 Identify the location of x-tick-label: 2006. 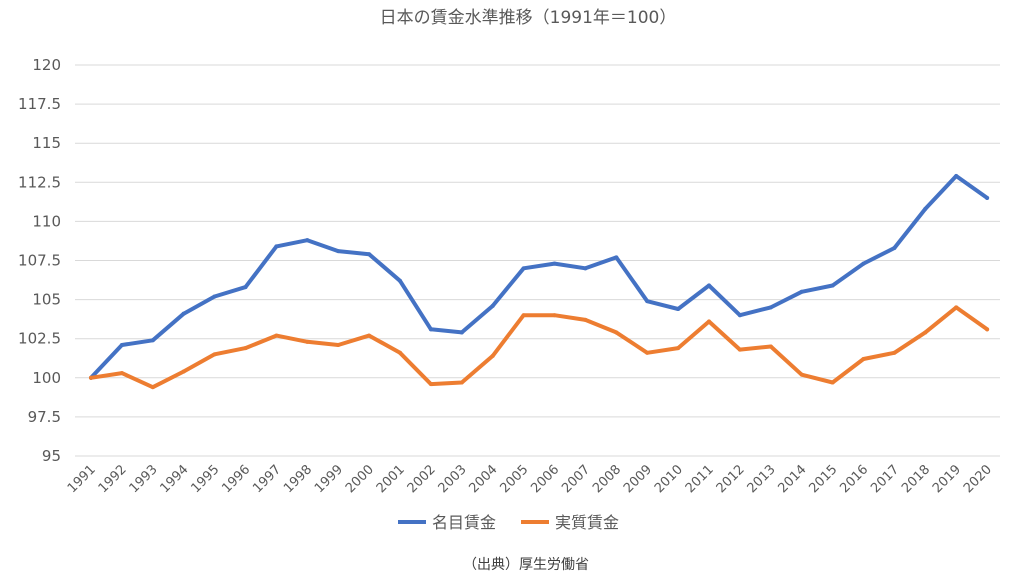
(545, 479).